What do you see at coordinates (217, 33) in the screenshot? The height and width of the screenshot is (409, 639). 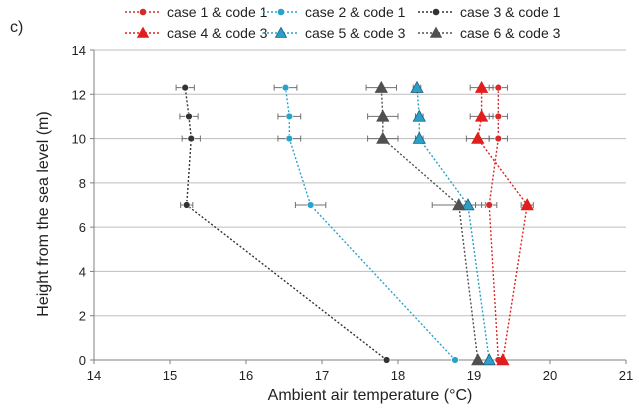 I see `legend-label: case 4 & code 3` at bounding box center [217, 33].